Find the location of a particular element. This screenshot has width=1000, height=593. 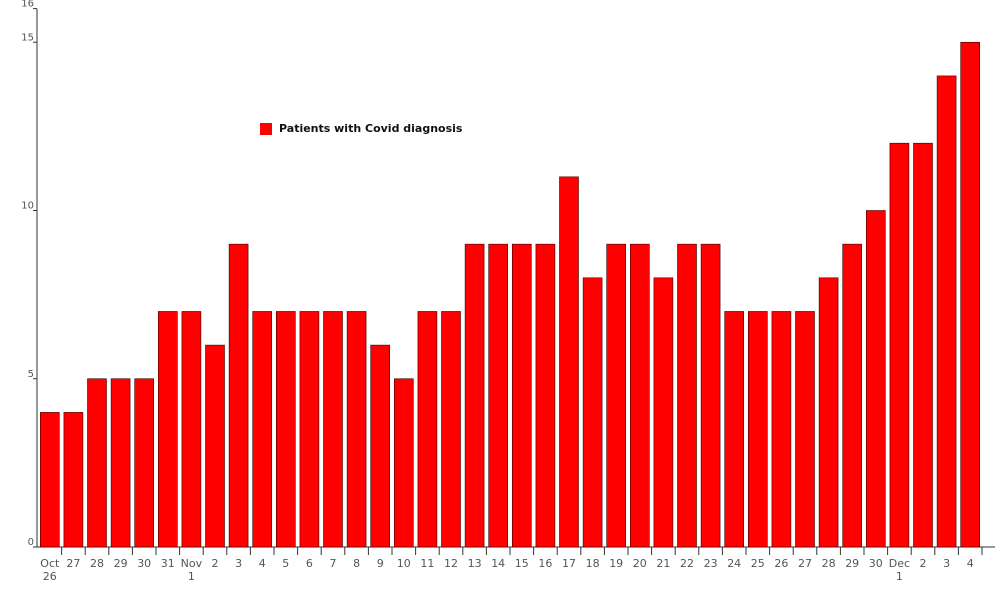

x-tick-label: 11 is located at coordinates (427, 563).